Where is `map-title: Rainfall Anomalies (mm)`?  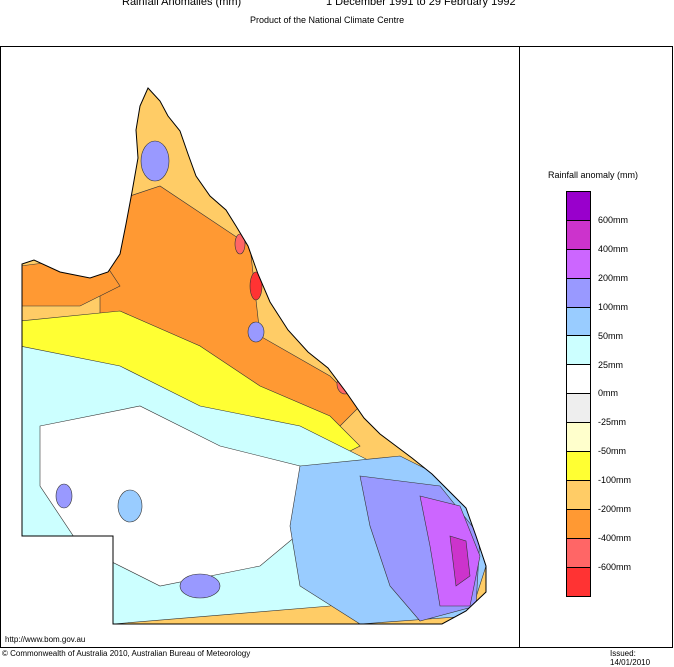
map-title: Rainfall Anomalies (mm) is located at coordinates (182, 4).